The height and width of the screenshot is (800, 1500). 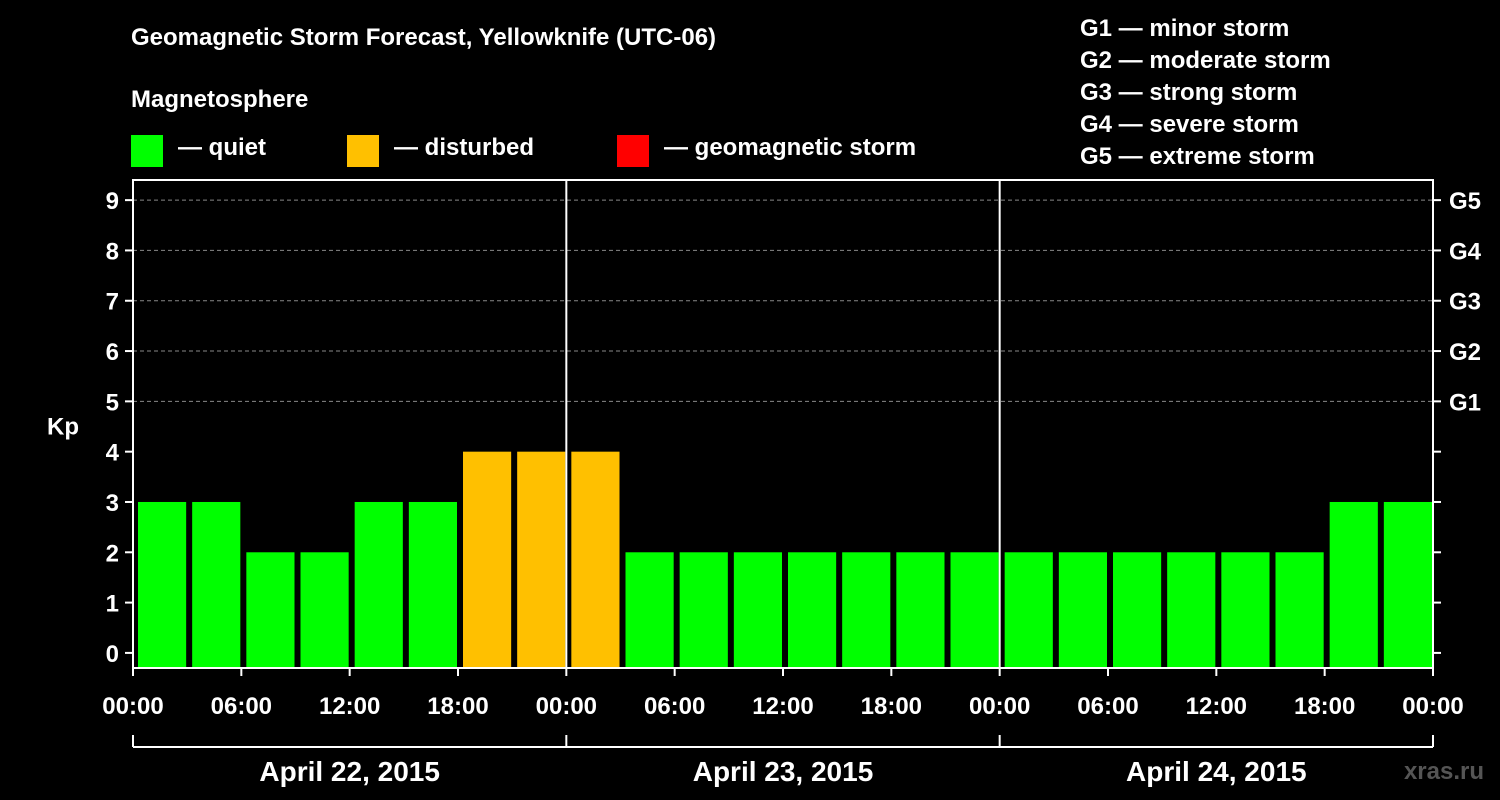 What do you see at coordinates (457, 706) in the screenshot?
I see `xtick-label-3: 18:00` at bounding box center [457, 706].